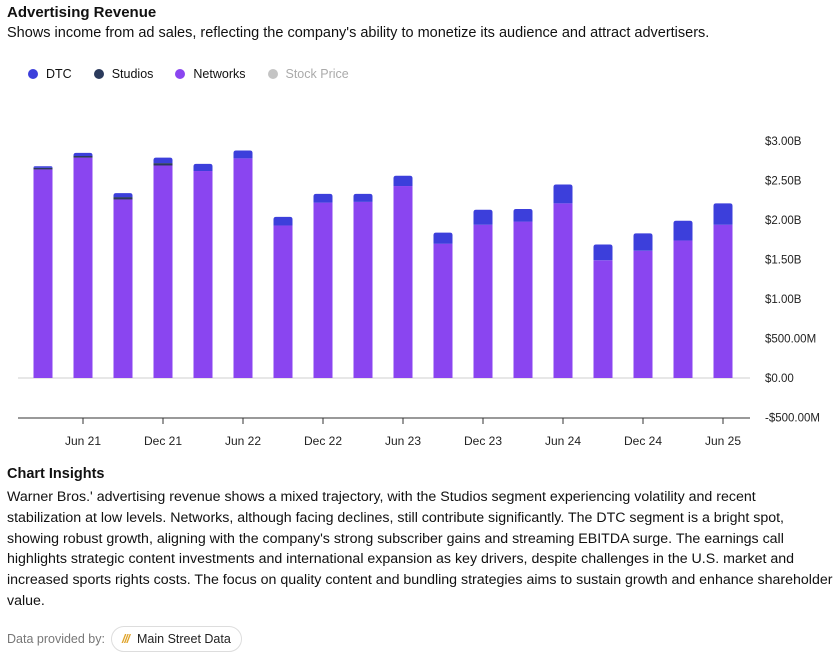 This screenshot has height=663, width=840. Describe the element at coordinates (59, 74) in the screenshot. I see `legend-label: DTC` at that location.